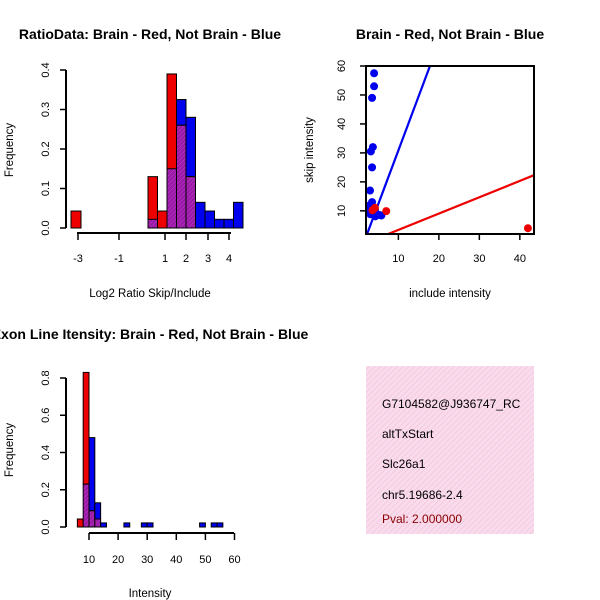 The width and height of the screenshot is (600, 600). Describe the element at coordinates (46, 148) in the screenshot. I see `ratio-y-tick-label: 0.2` at that location.